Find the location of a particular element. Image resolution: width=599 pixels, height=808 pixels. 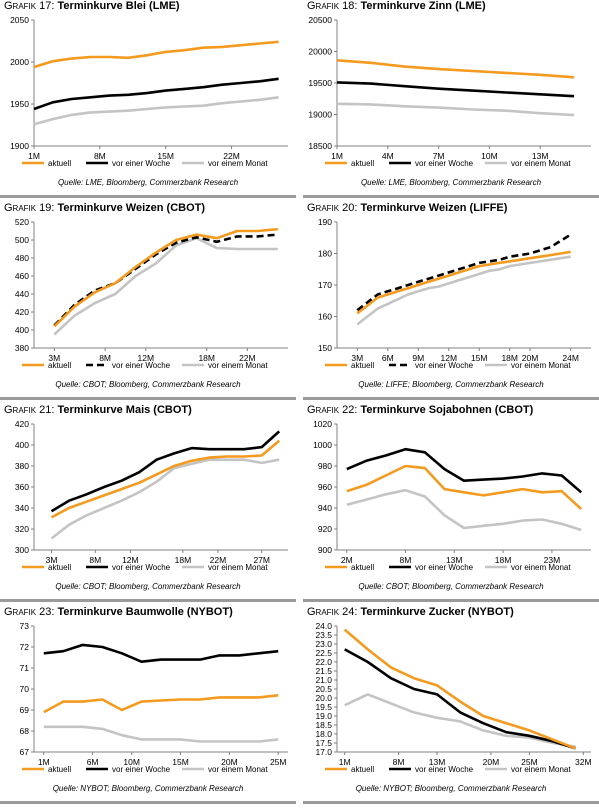

x-tick-label: 24M is located at coordinates (570, 358).